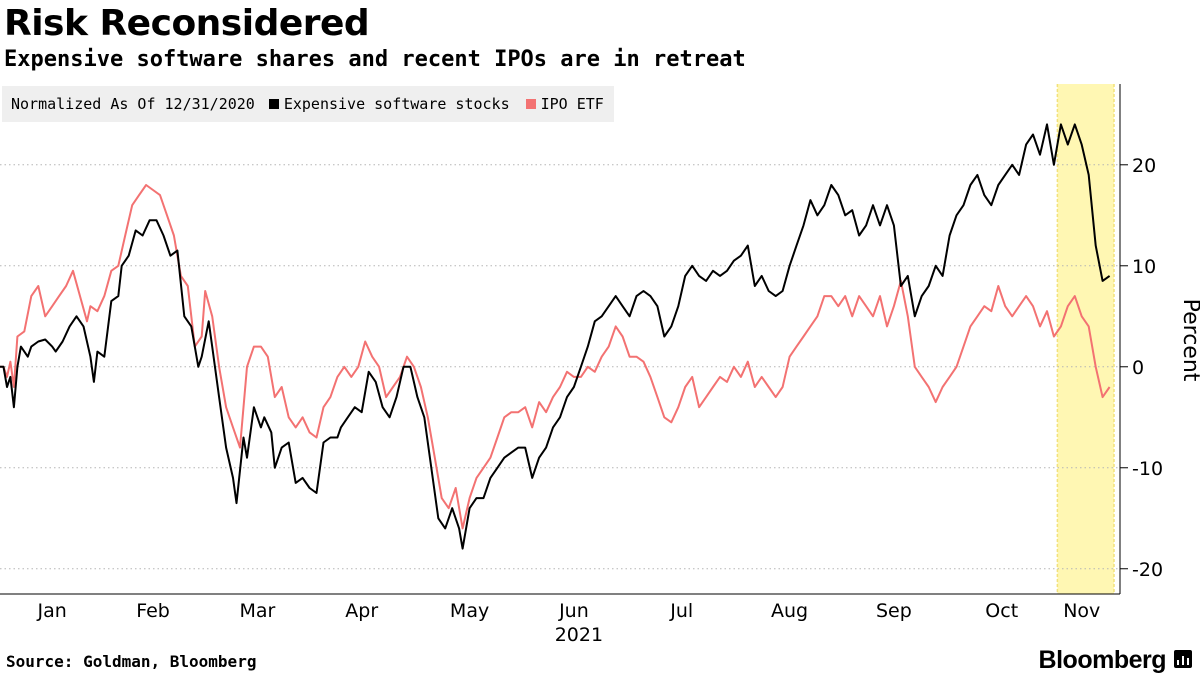 The height and width of the screenshot is (675, 1200). What do you see at coordinates (789, 611) in the screenshot?
I see `x-tick-label: Aug` at bounding box center [789, 611].